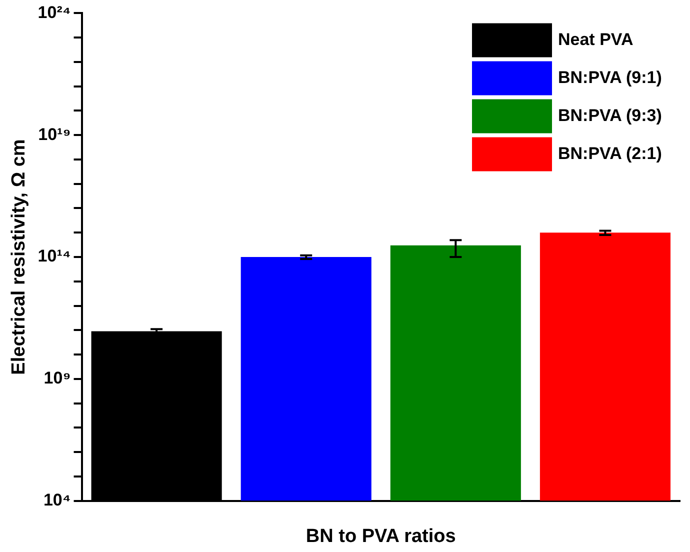 Image resolution: width=690 pixels, height=552 pixels. I want to click on y-tick-label: 10¹⁴, so click(54, 256).